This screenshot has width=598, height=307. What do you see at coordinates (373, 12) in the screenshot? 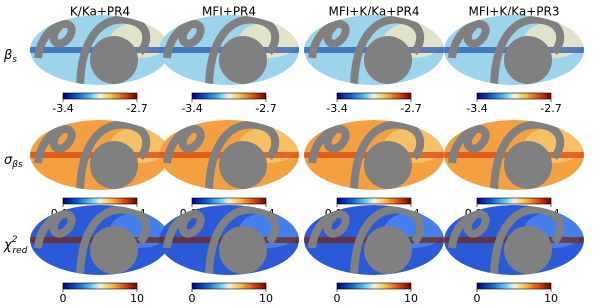
I see `column-title: MFI+K/Ka+PR4` at bounding box center [373, 12].